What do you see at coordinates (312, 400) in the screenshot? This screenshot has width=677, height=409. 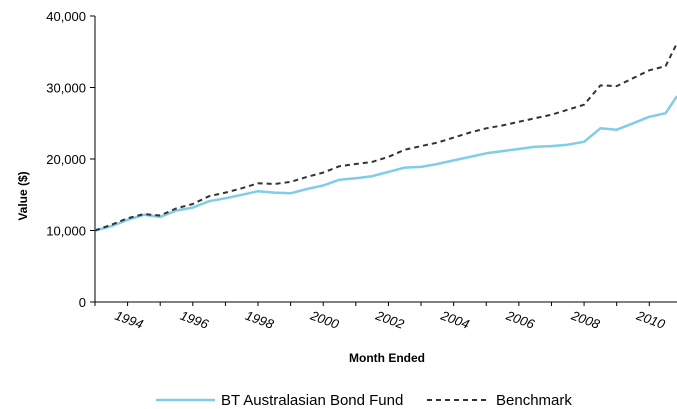 I see `legend-label-fund: BT Australasian Bond Fund` at bounding box center [312, 400].